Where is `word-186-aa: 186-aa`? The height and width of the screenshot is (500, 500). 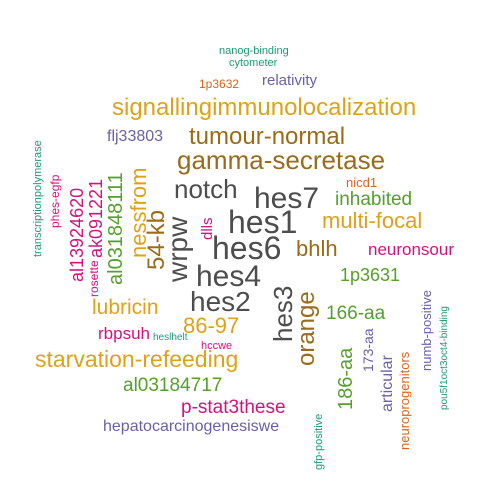
word-186-aa: 186-aa is located at coordinates (346, 378).